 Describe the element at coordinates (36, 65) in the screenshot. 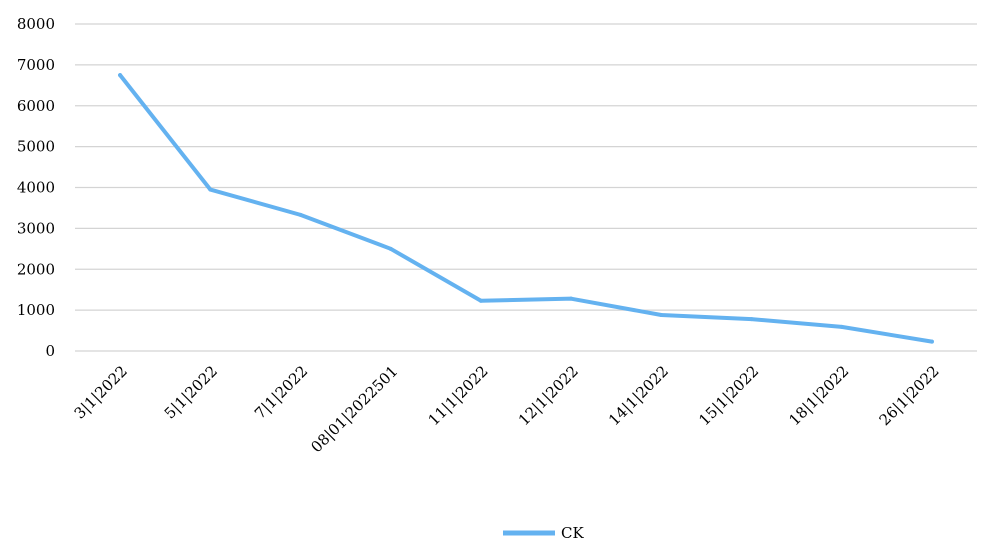

I see `y-tick-label: 7000` at that location.